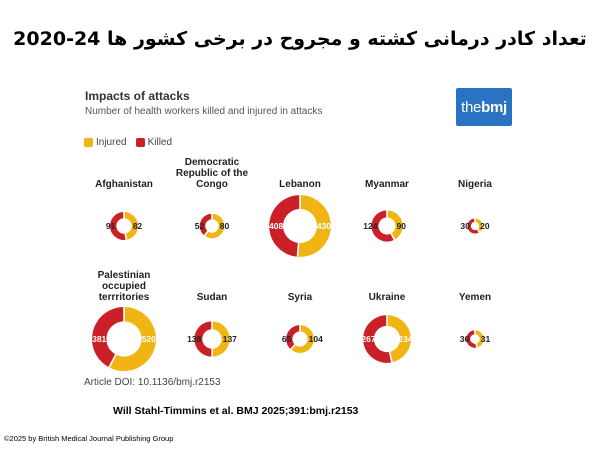 Image resolution: width=600 pixels, height=451 pixels. I want to click on legend-item-injured: Injured, so click(105, 142).